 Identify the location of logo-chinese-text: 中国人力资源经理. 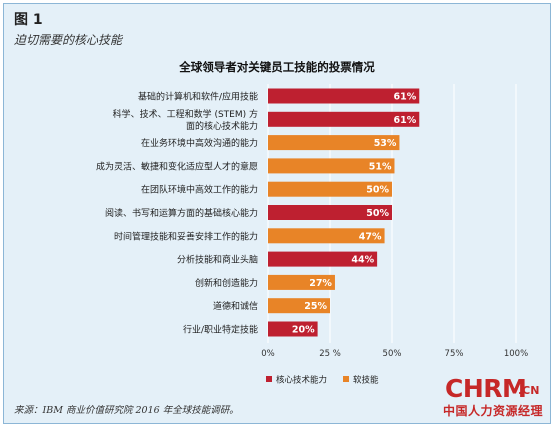
(493, 411).